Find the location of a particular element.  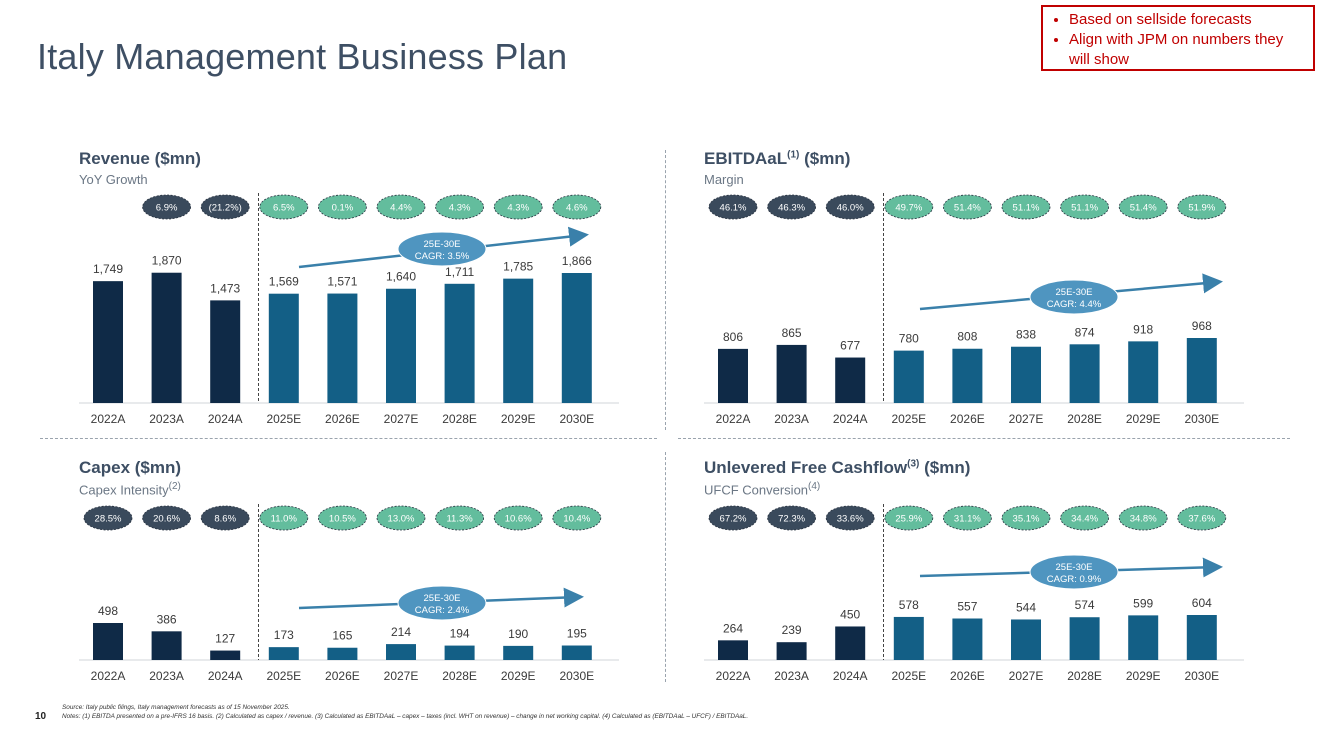

ratio-pill: 25.9% is located at coordinates (909, 518).